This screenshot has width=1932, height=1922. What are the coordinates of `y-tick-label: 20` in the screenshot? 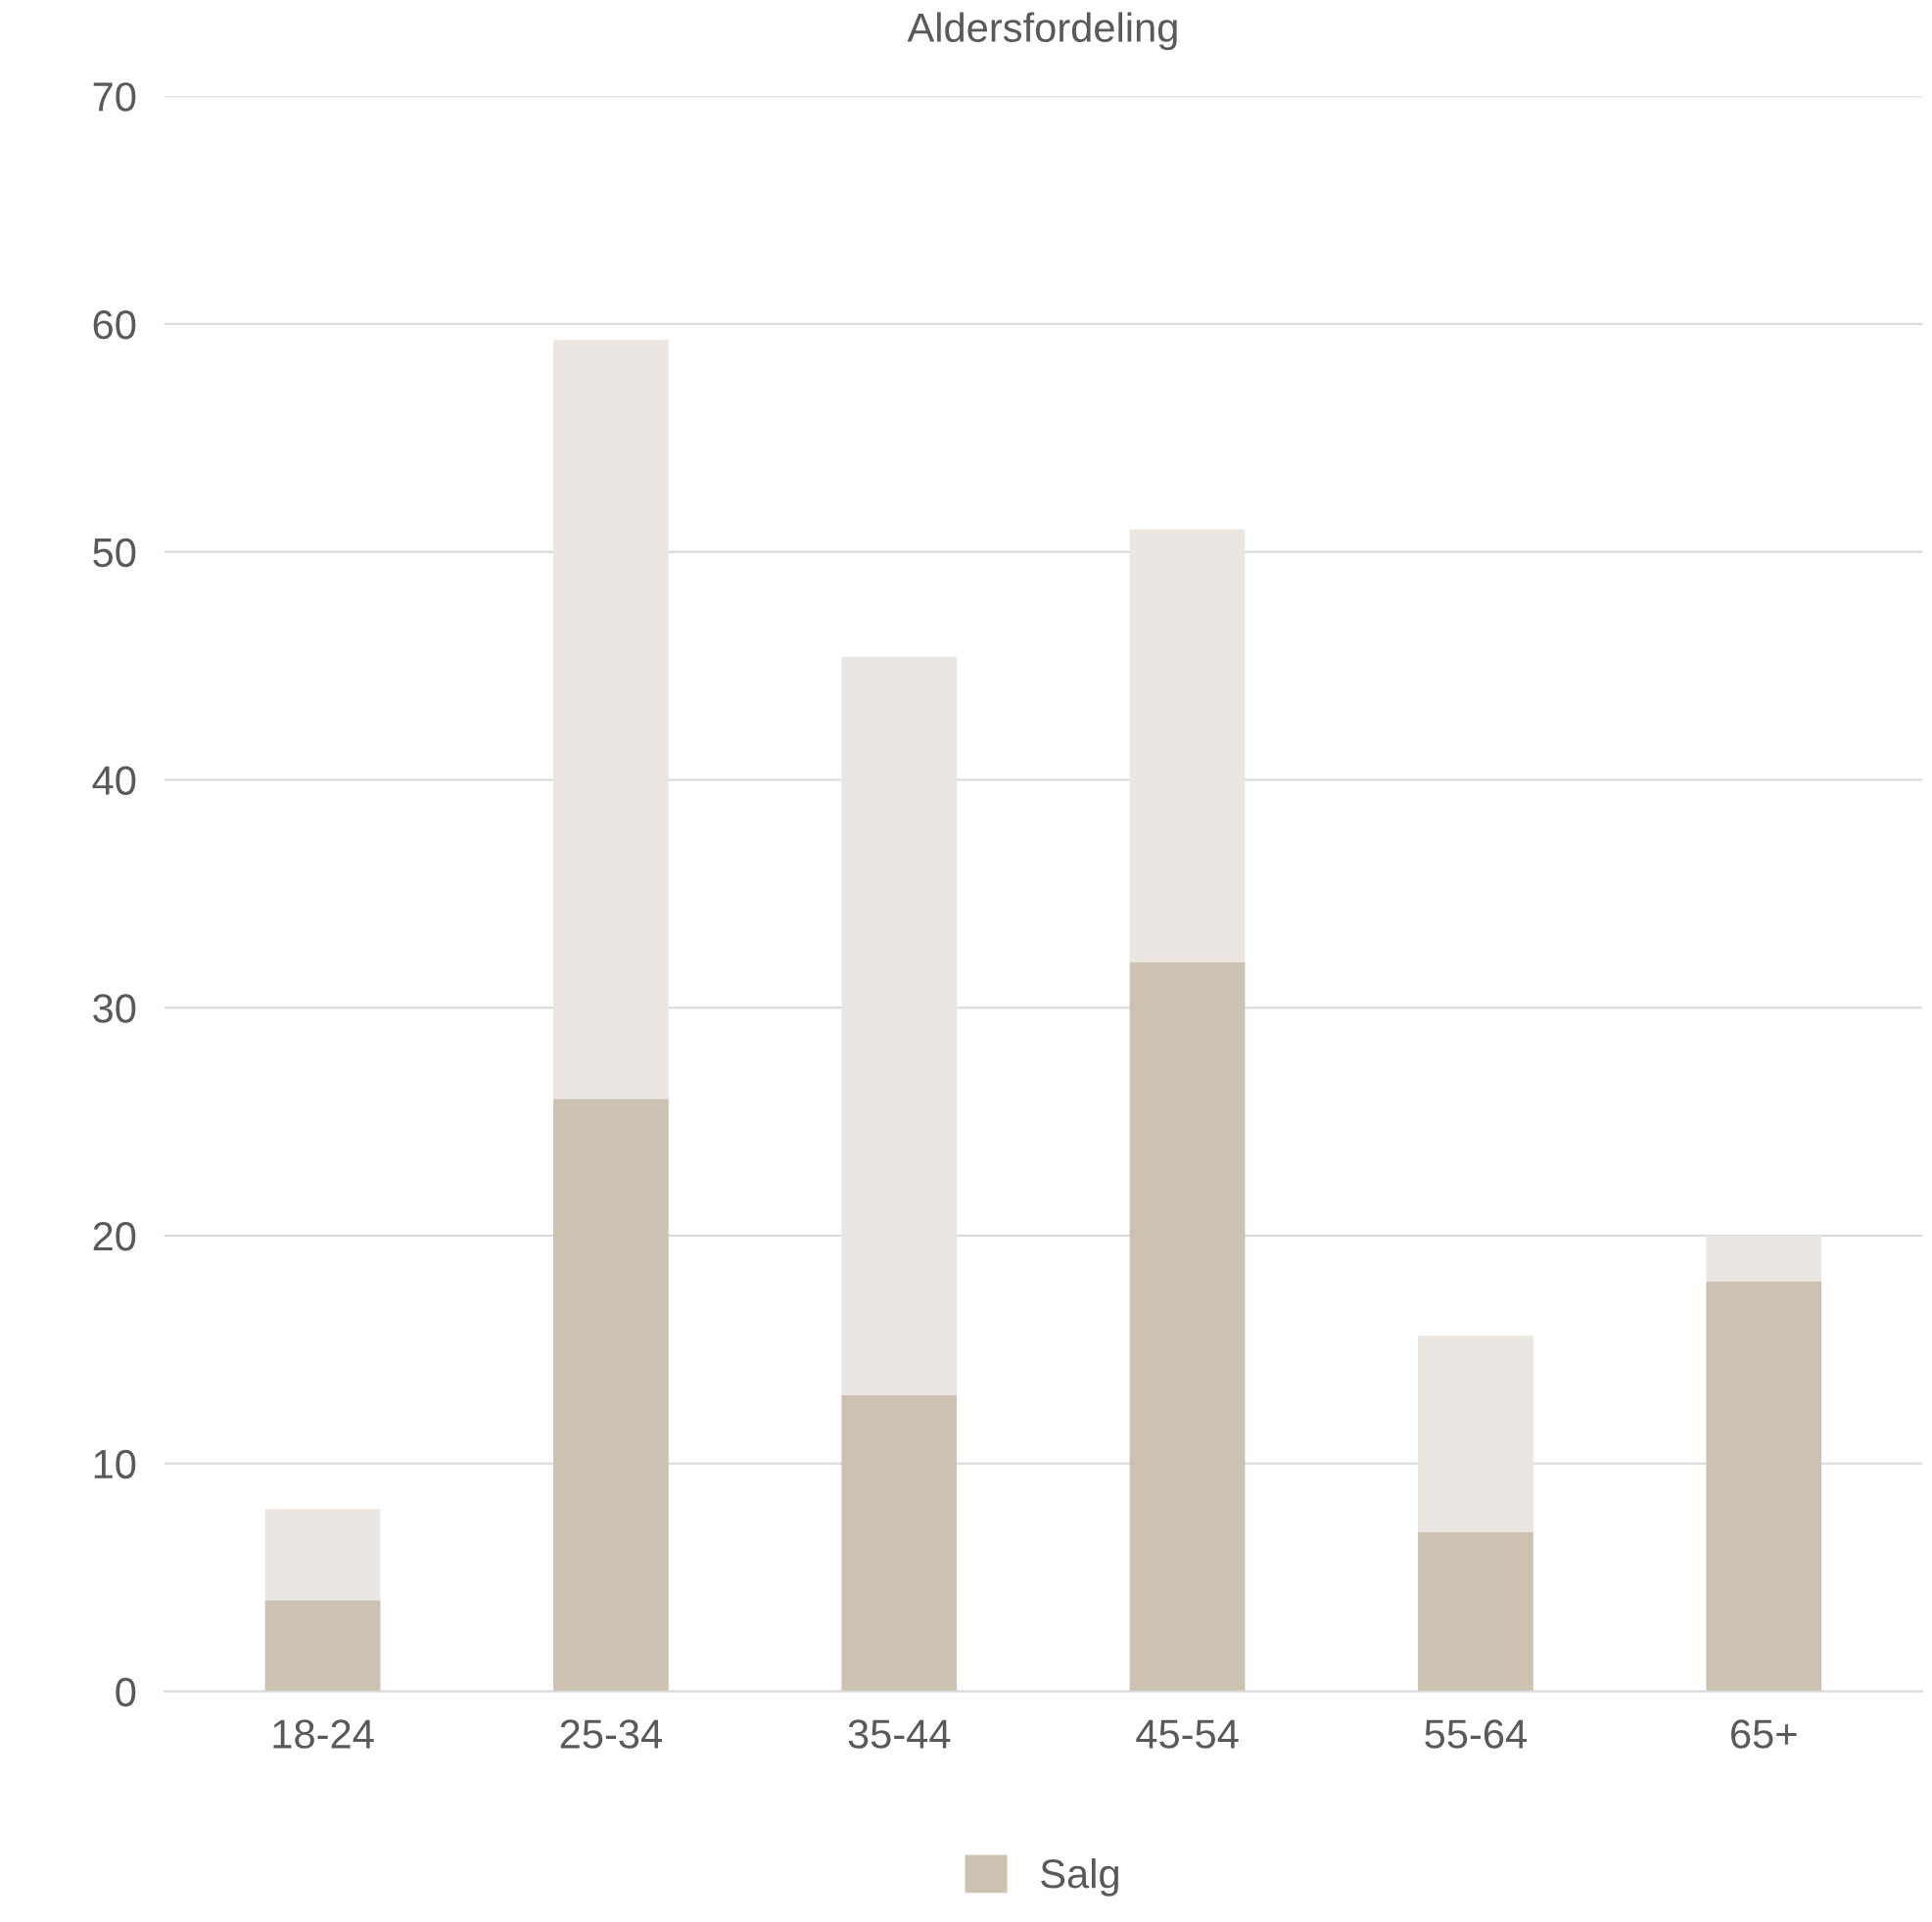 It's located at (115, 1236).